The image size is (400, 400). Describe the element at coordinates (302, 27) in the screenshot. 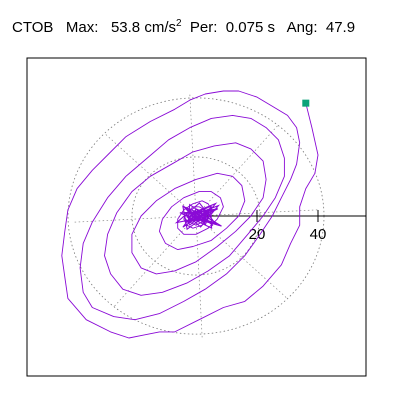

I see `ang-label: Ang:` at that location.